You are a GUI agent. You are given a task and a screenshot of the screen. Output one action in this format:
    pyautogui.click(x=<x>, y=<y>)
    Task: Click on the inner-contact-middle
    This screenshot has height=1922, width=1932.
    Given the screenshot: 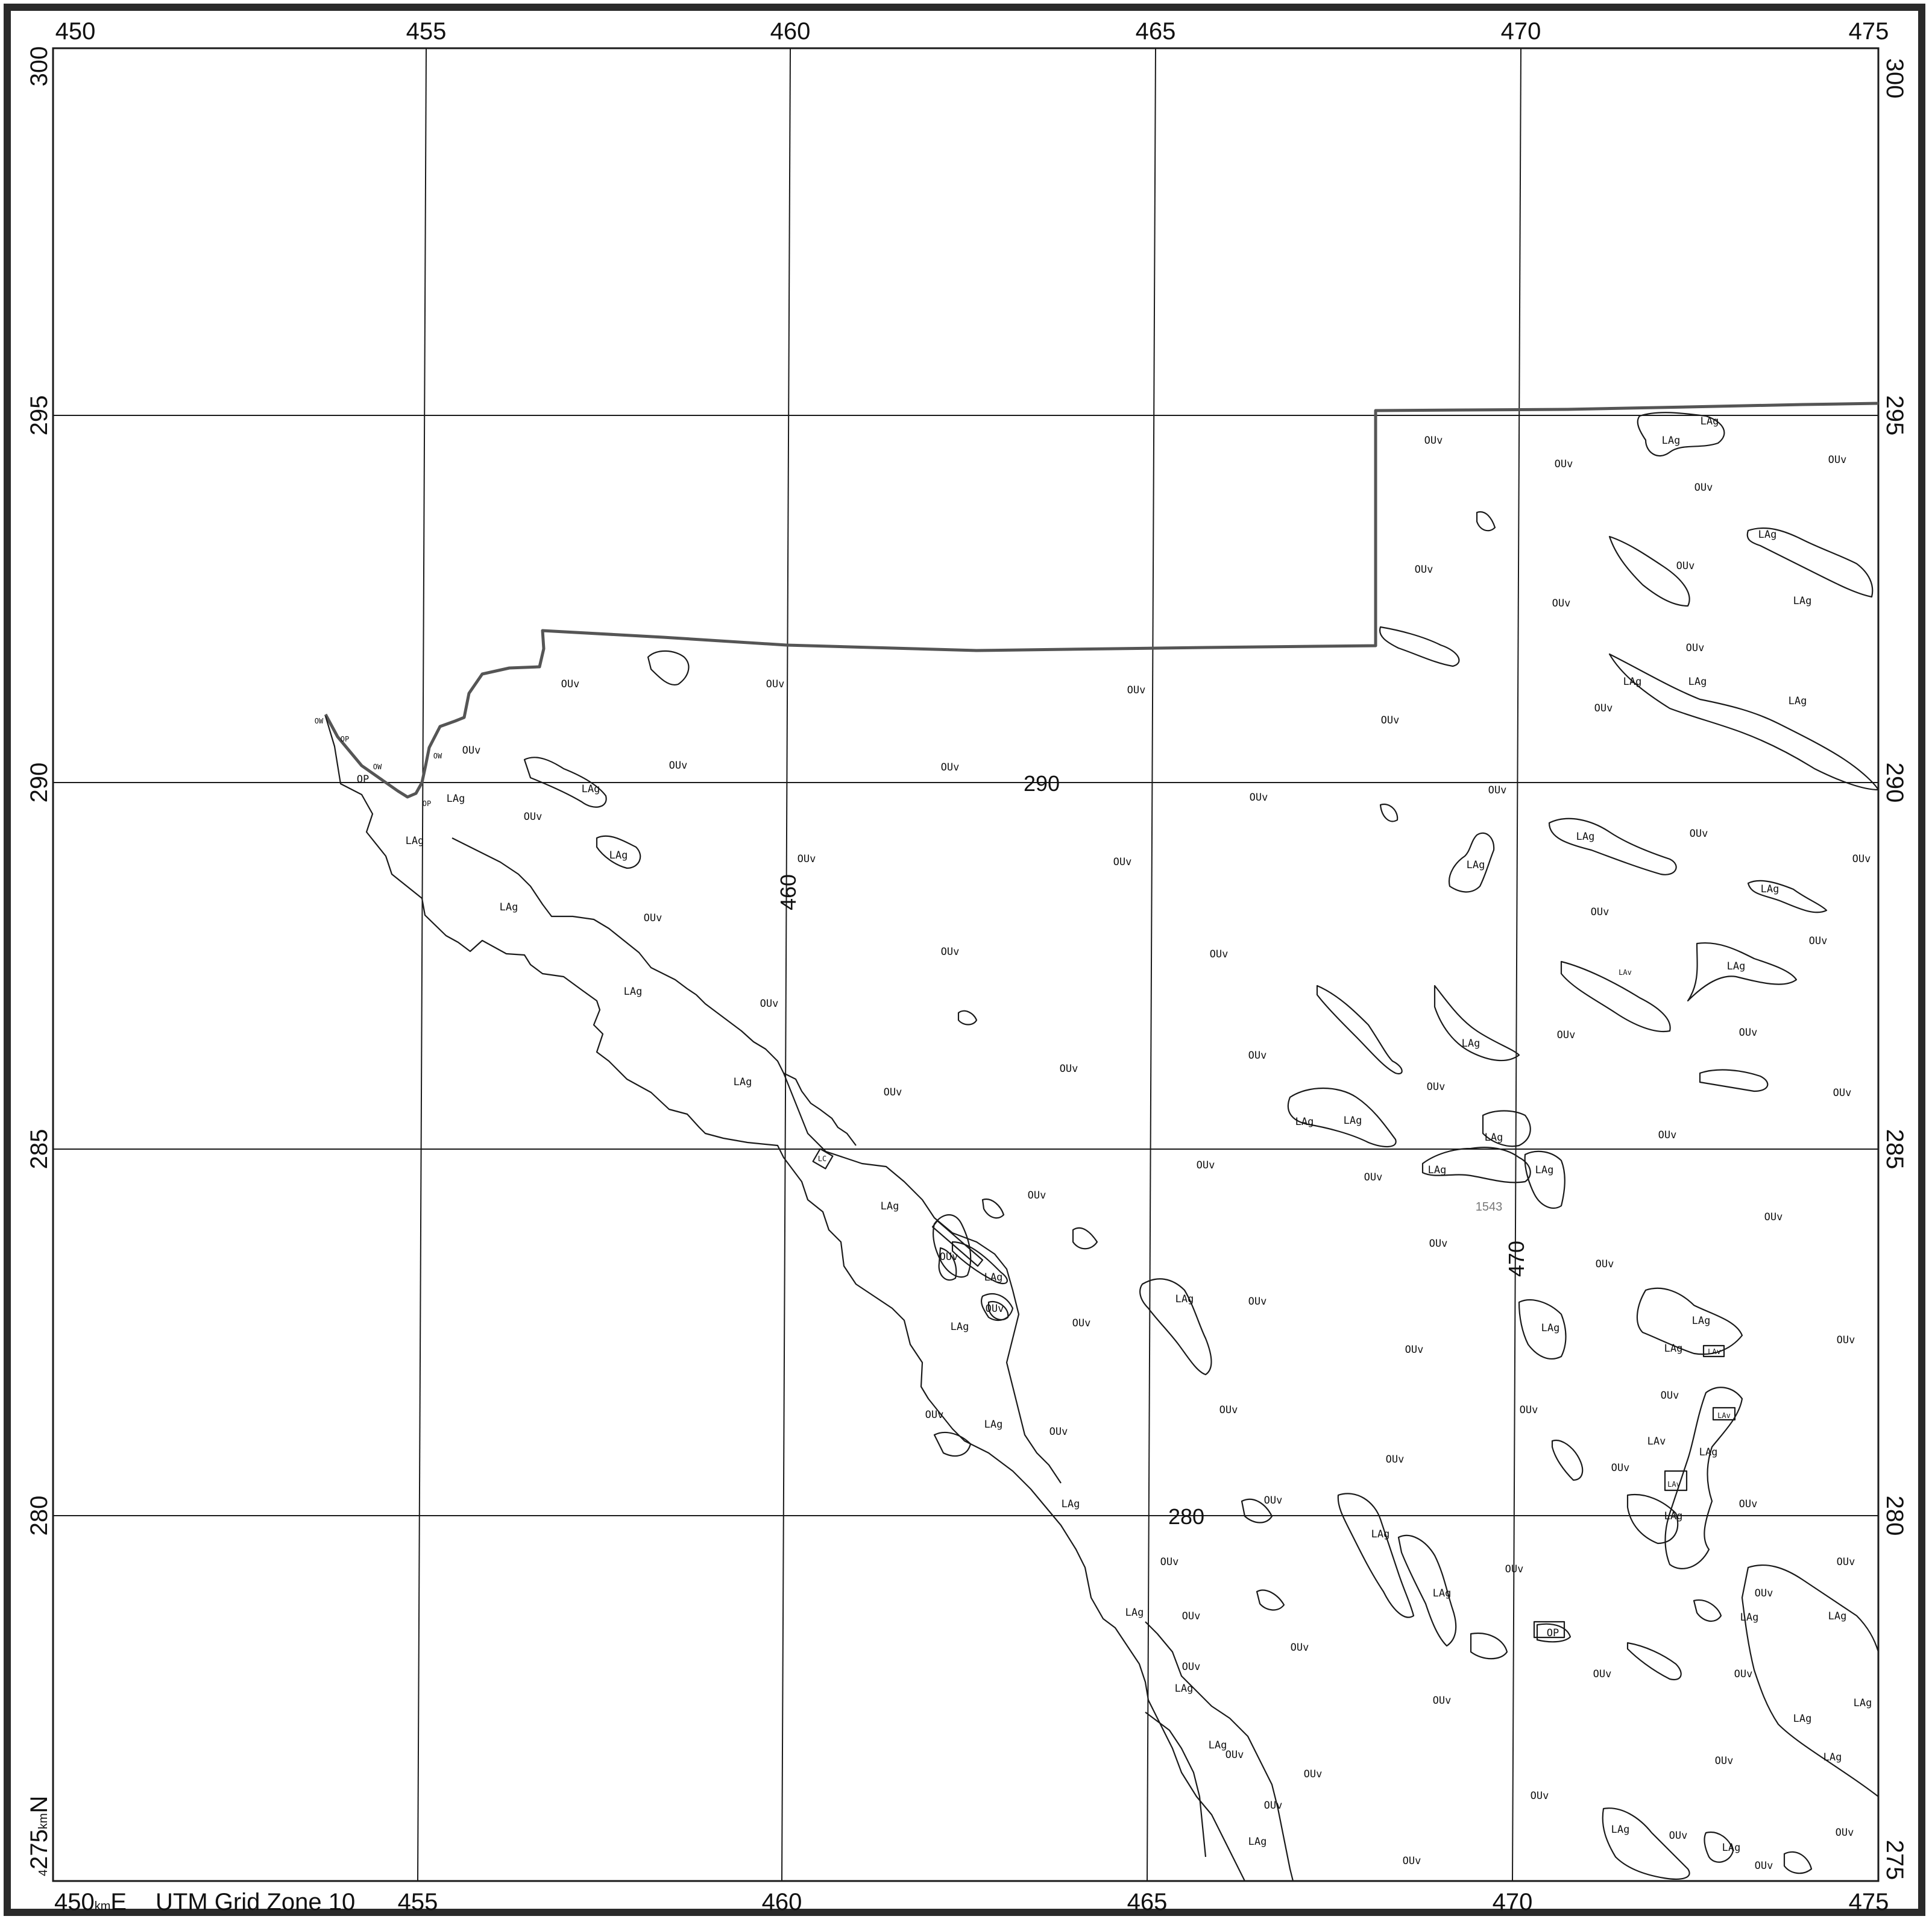 What is the action you would take?
    pyautogui.click(x=922, y=1278)
    